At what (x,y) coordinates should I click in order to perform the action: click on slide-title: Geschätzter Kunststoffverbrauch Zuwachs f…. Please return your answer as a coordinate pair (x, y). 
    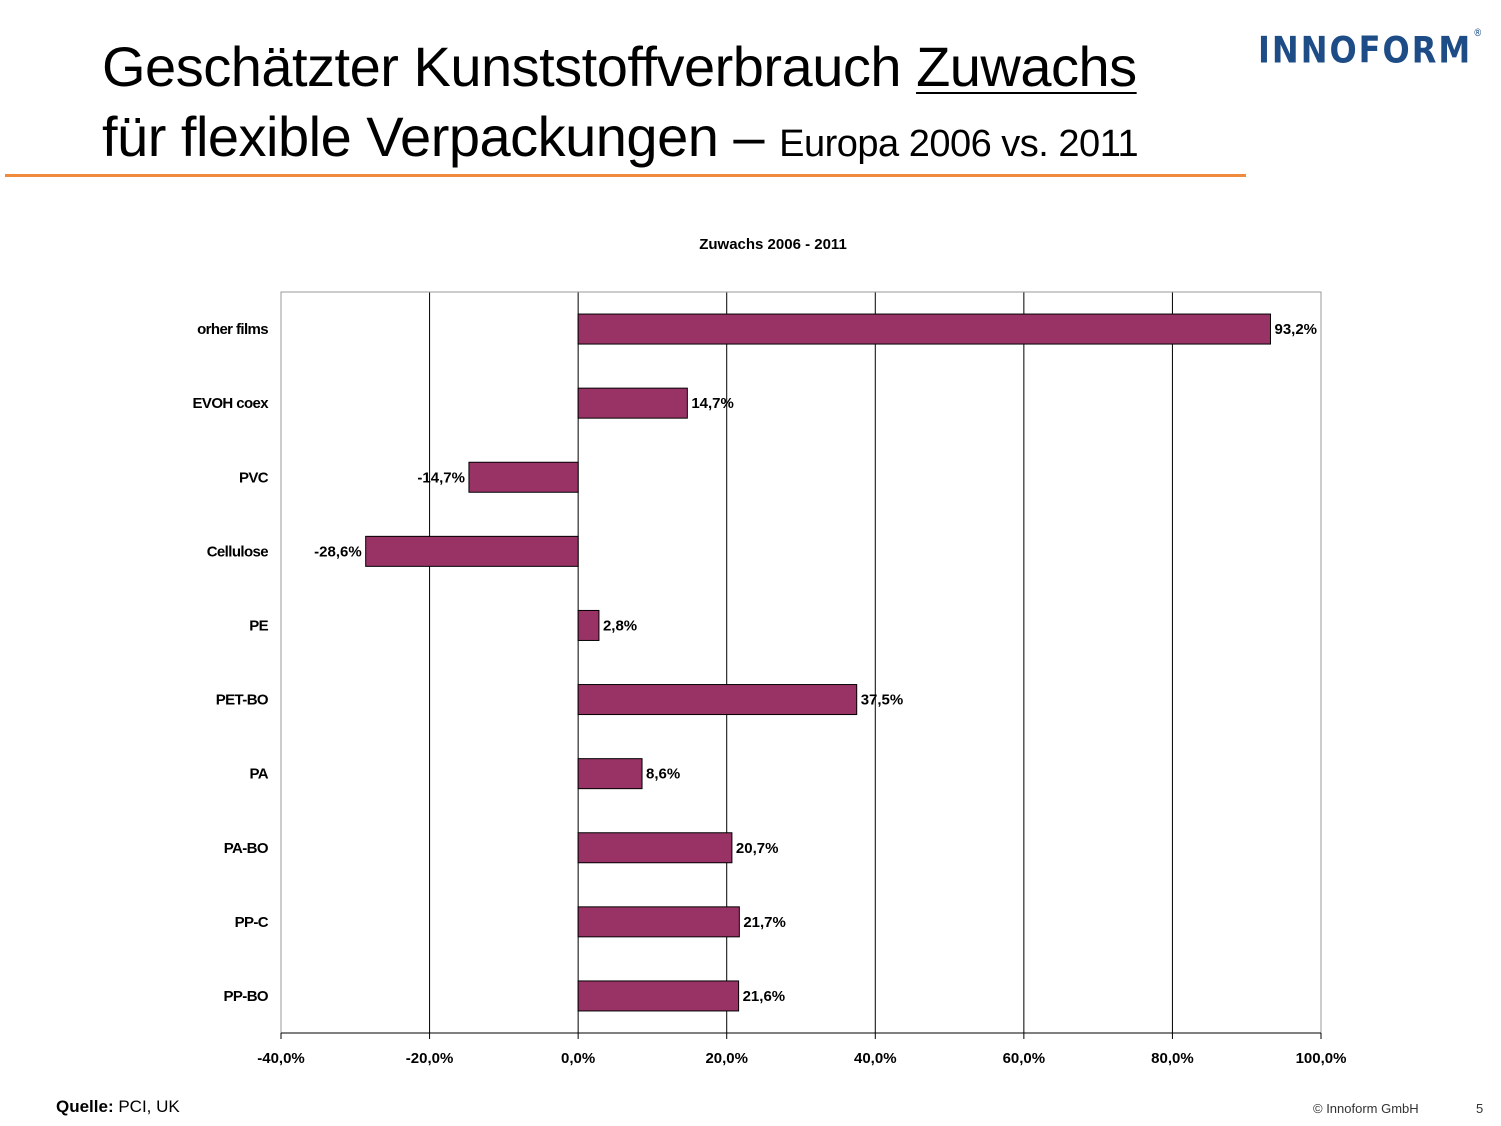
    Looking at the image, I should click on (620, 105).